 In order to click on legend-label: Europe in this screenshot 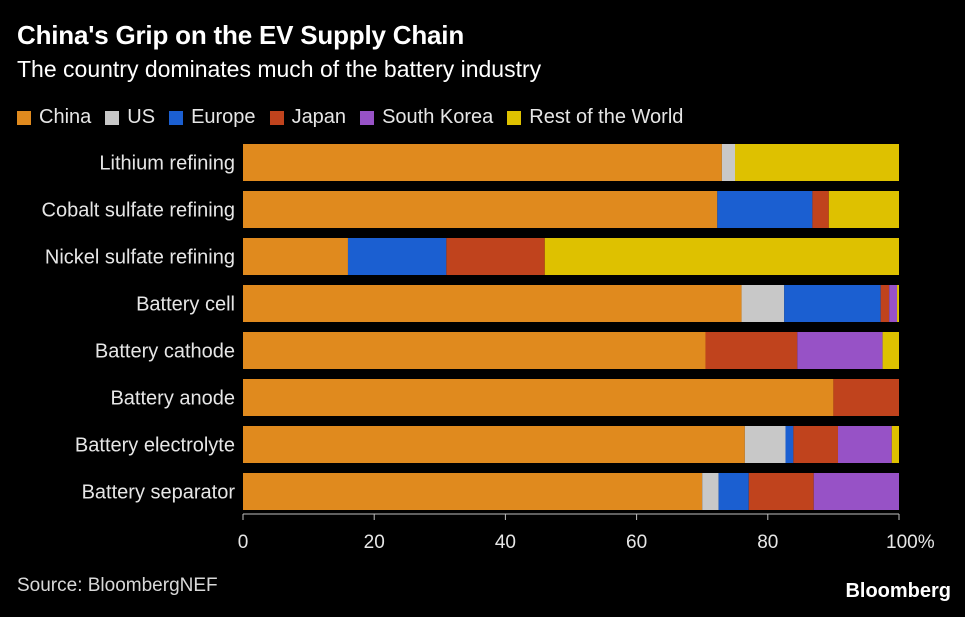, I will do `click(223, 117)`.